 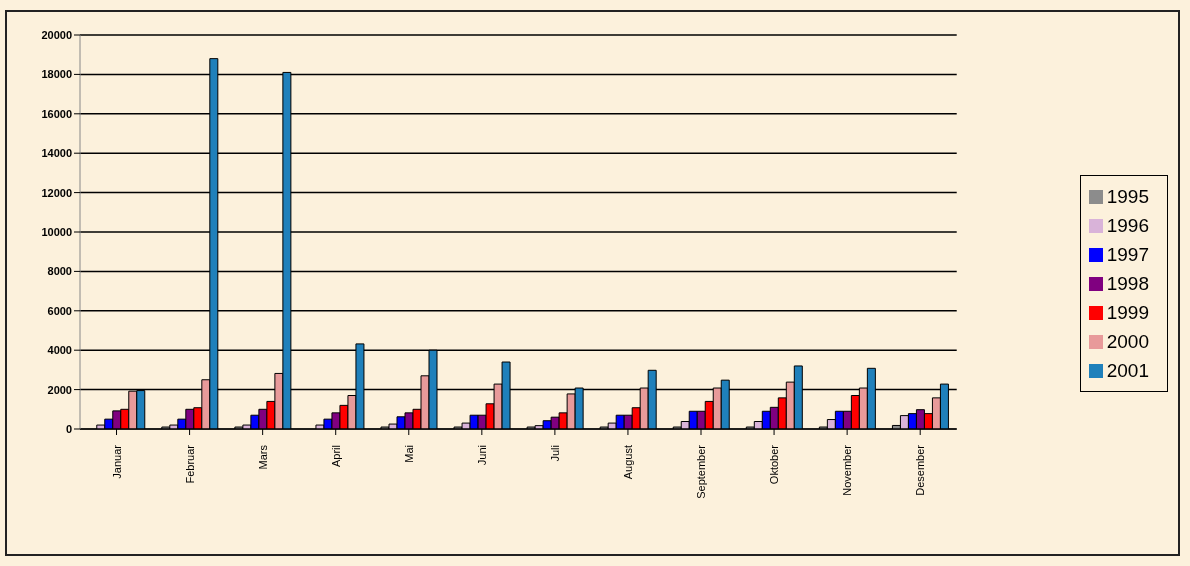 I want to click on y-tick-label: 16000, so click(x=56, y=113).